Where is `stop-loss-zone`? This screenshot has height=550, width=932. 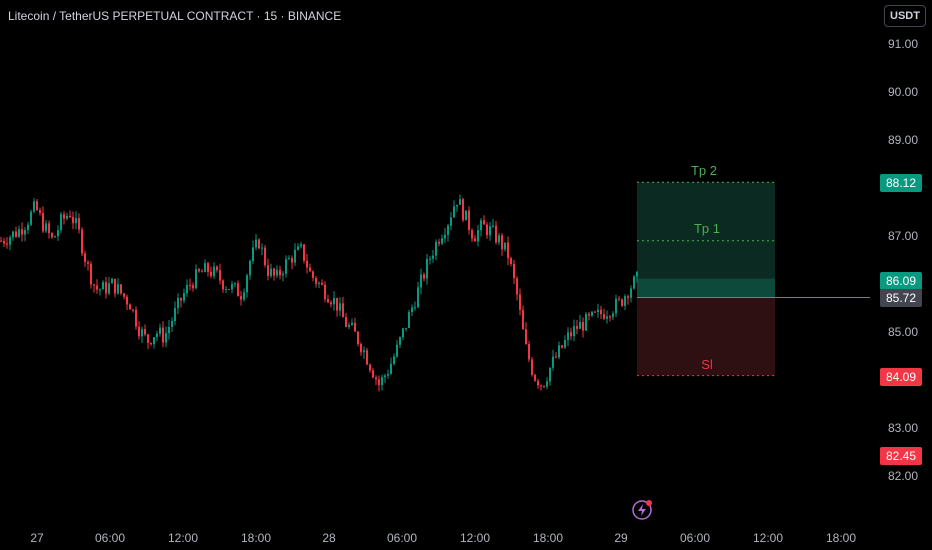 stop-loss-zone is located at coordinates (706, 336).